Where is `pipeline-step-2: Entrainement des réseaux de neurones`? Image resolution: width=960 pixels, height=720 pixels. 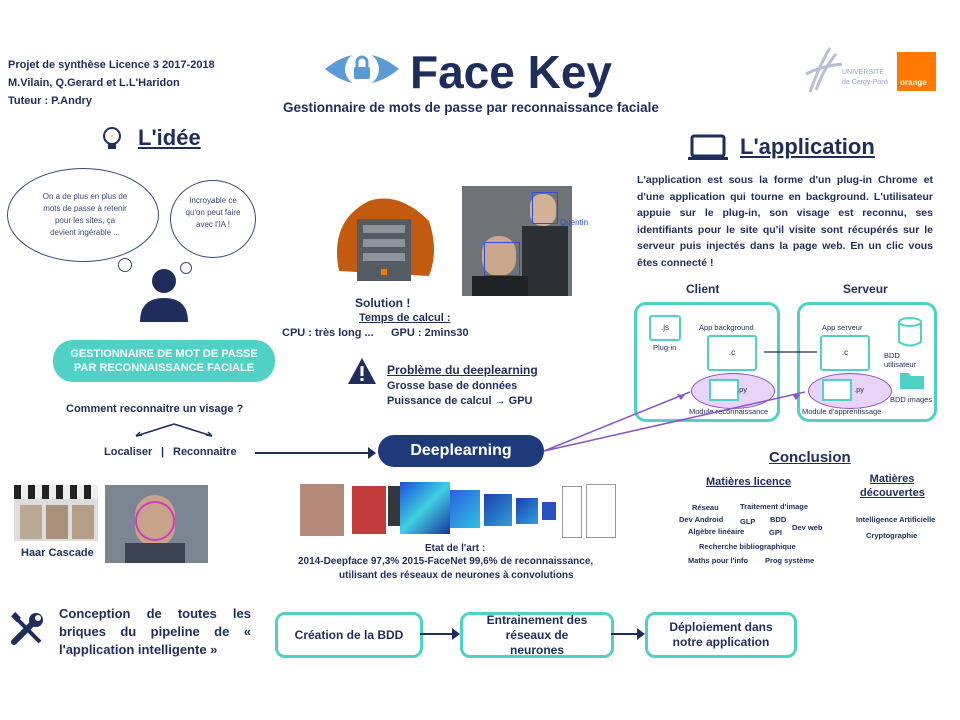
pipeline-step-2: Entrainement des réseaux de neurones is located at coordinates (537, 635).